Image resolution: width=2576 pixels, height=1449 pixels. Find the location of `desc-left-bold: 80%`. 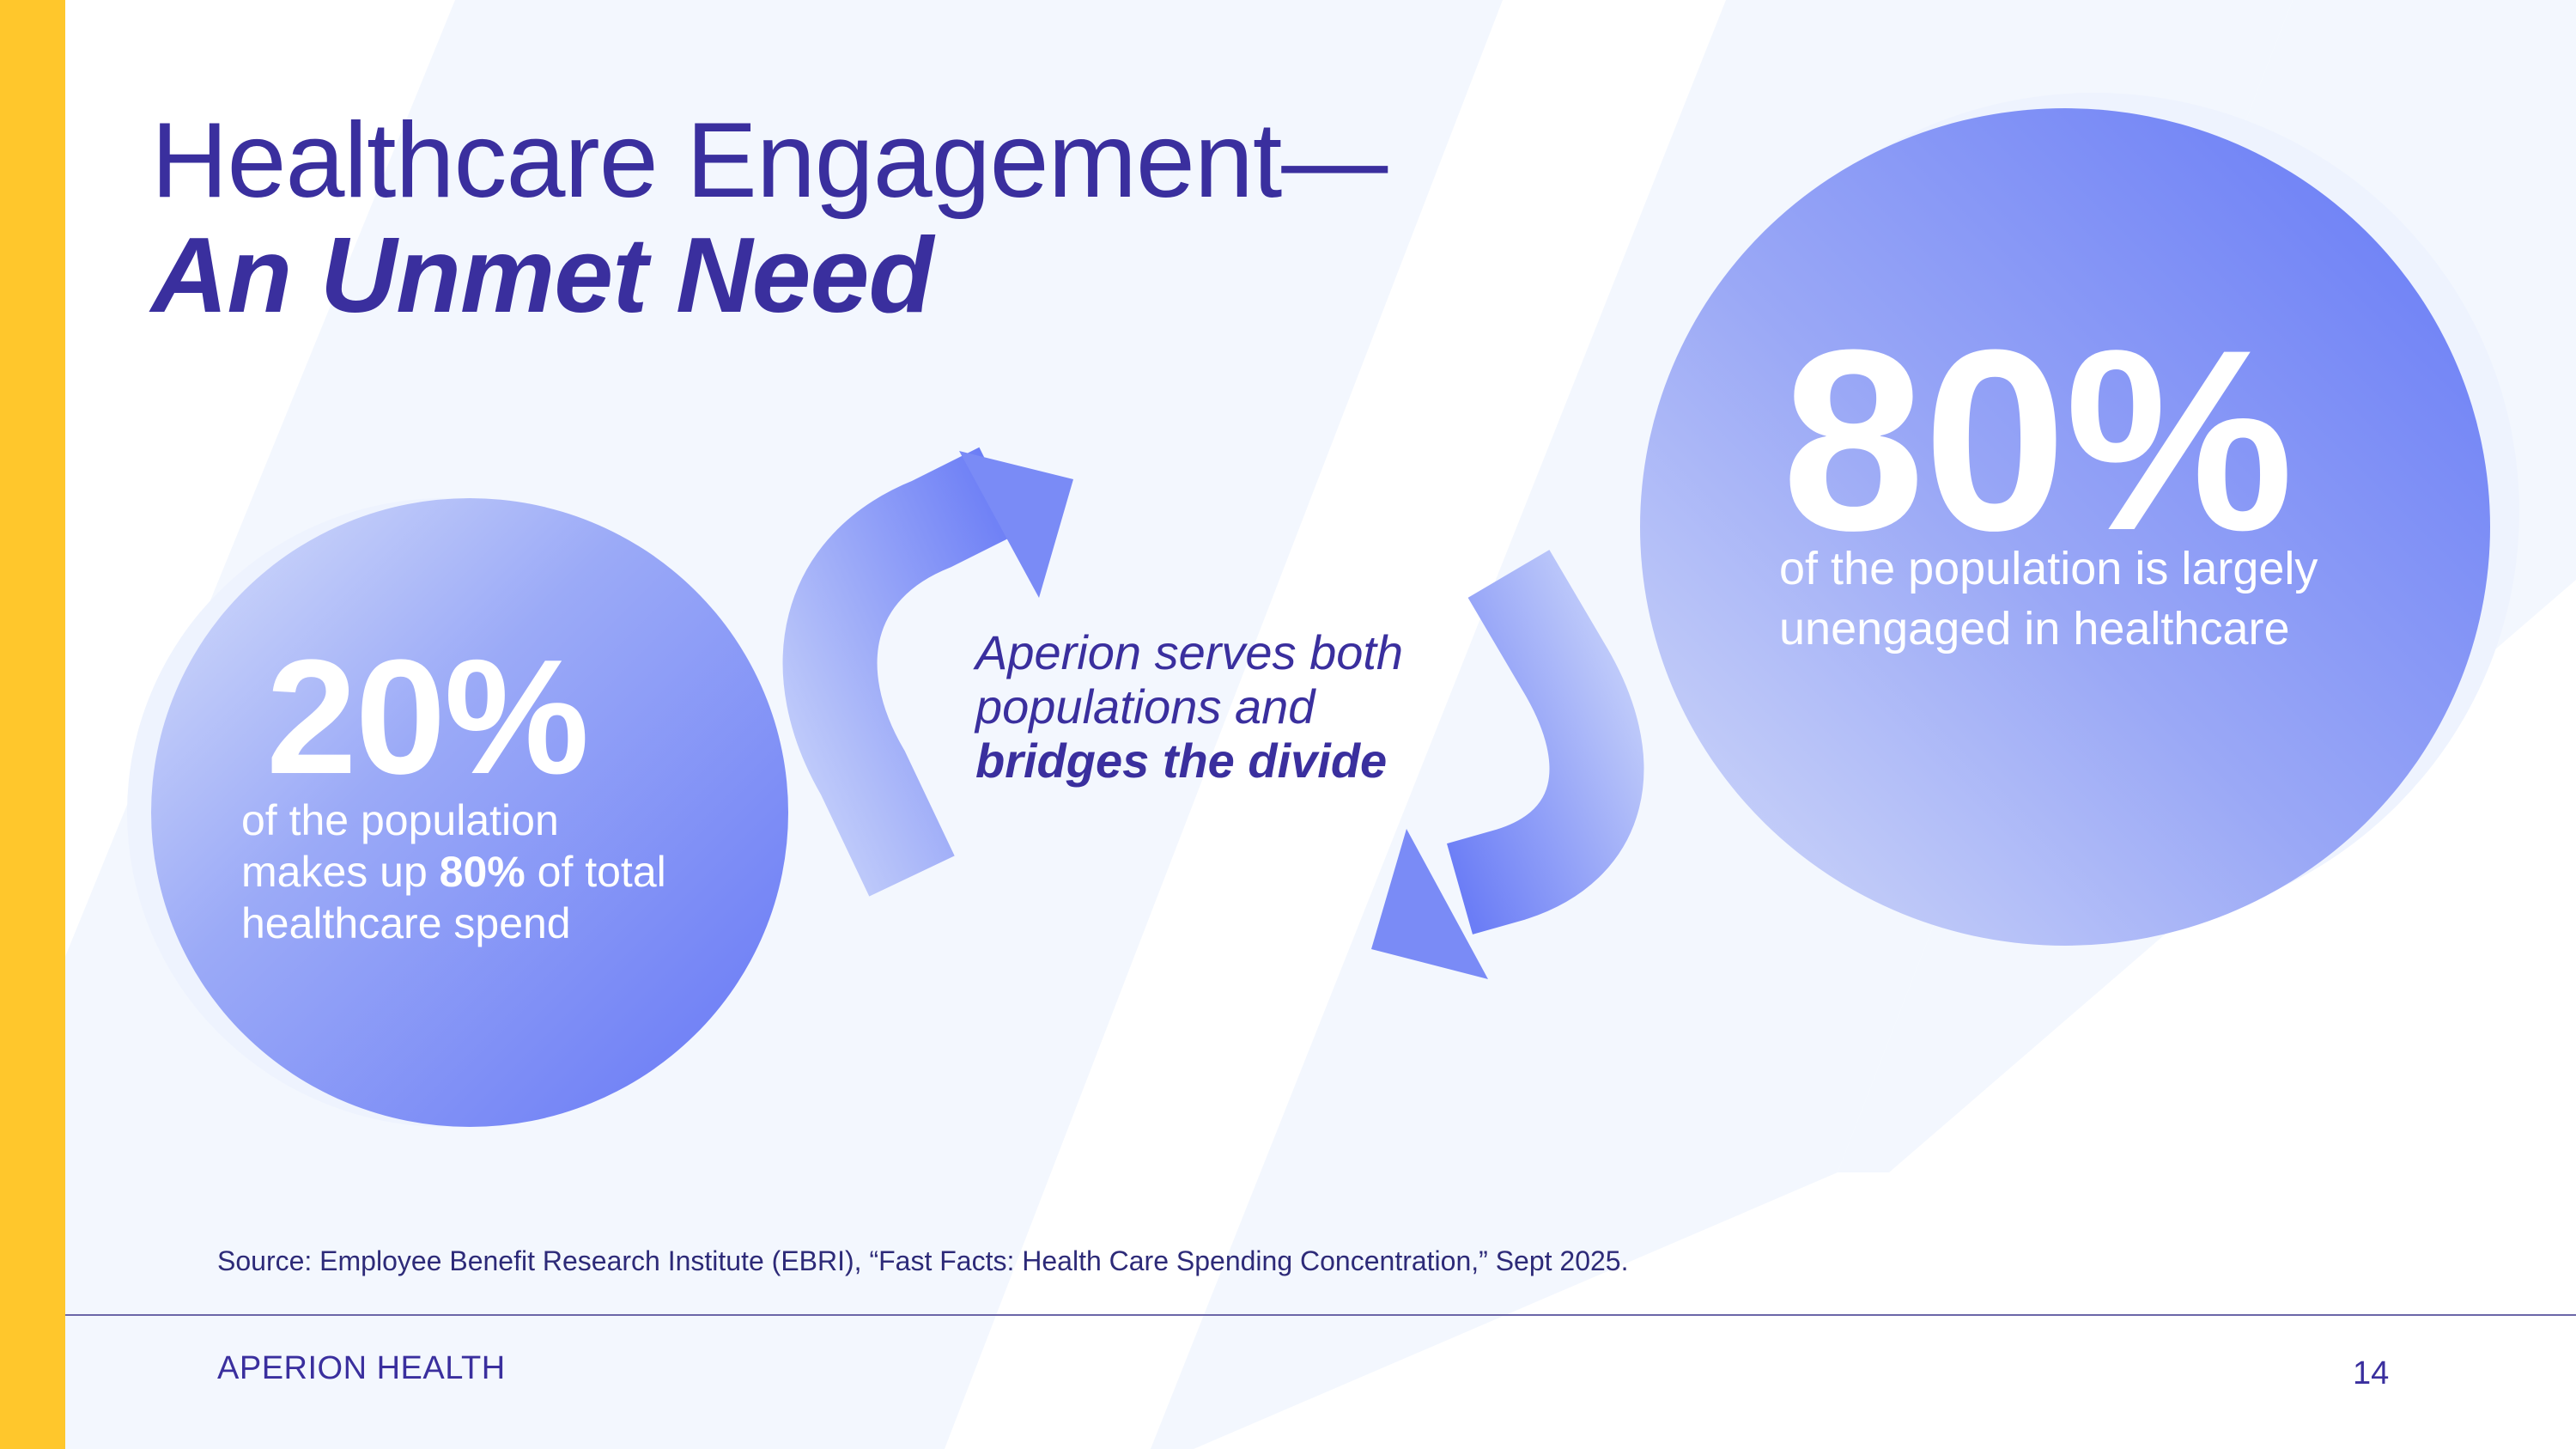

desc-left-bold: 80% is located at coordinates (483, 872).